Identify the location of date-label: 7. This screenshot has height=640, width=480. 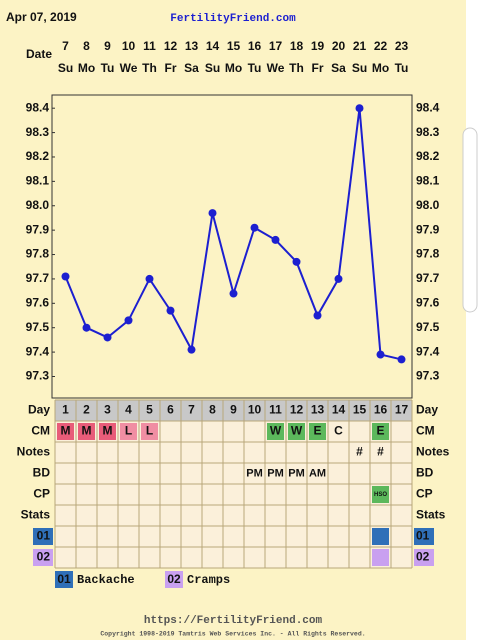
(65, 46).